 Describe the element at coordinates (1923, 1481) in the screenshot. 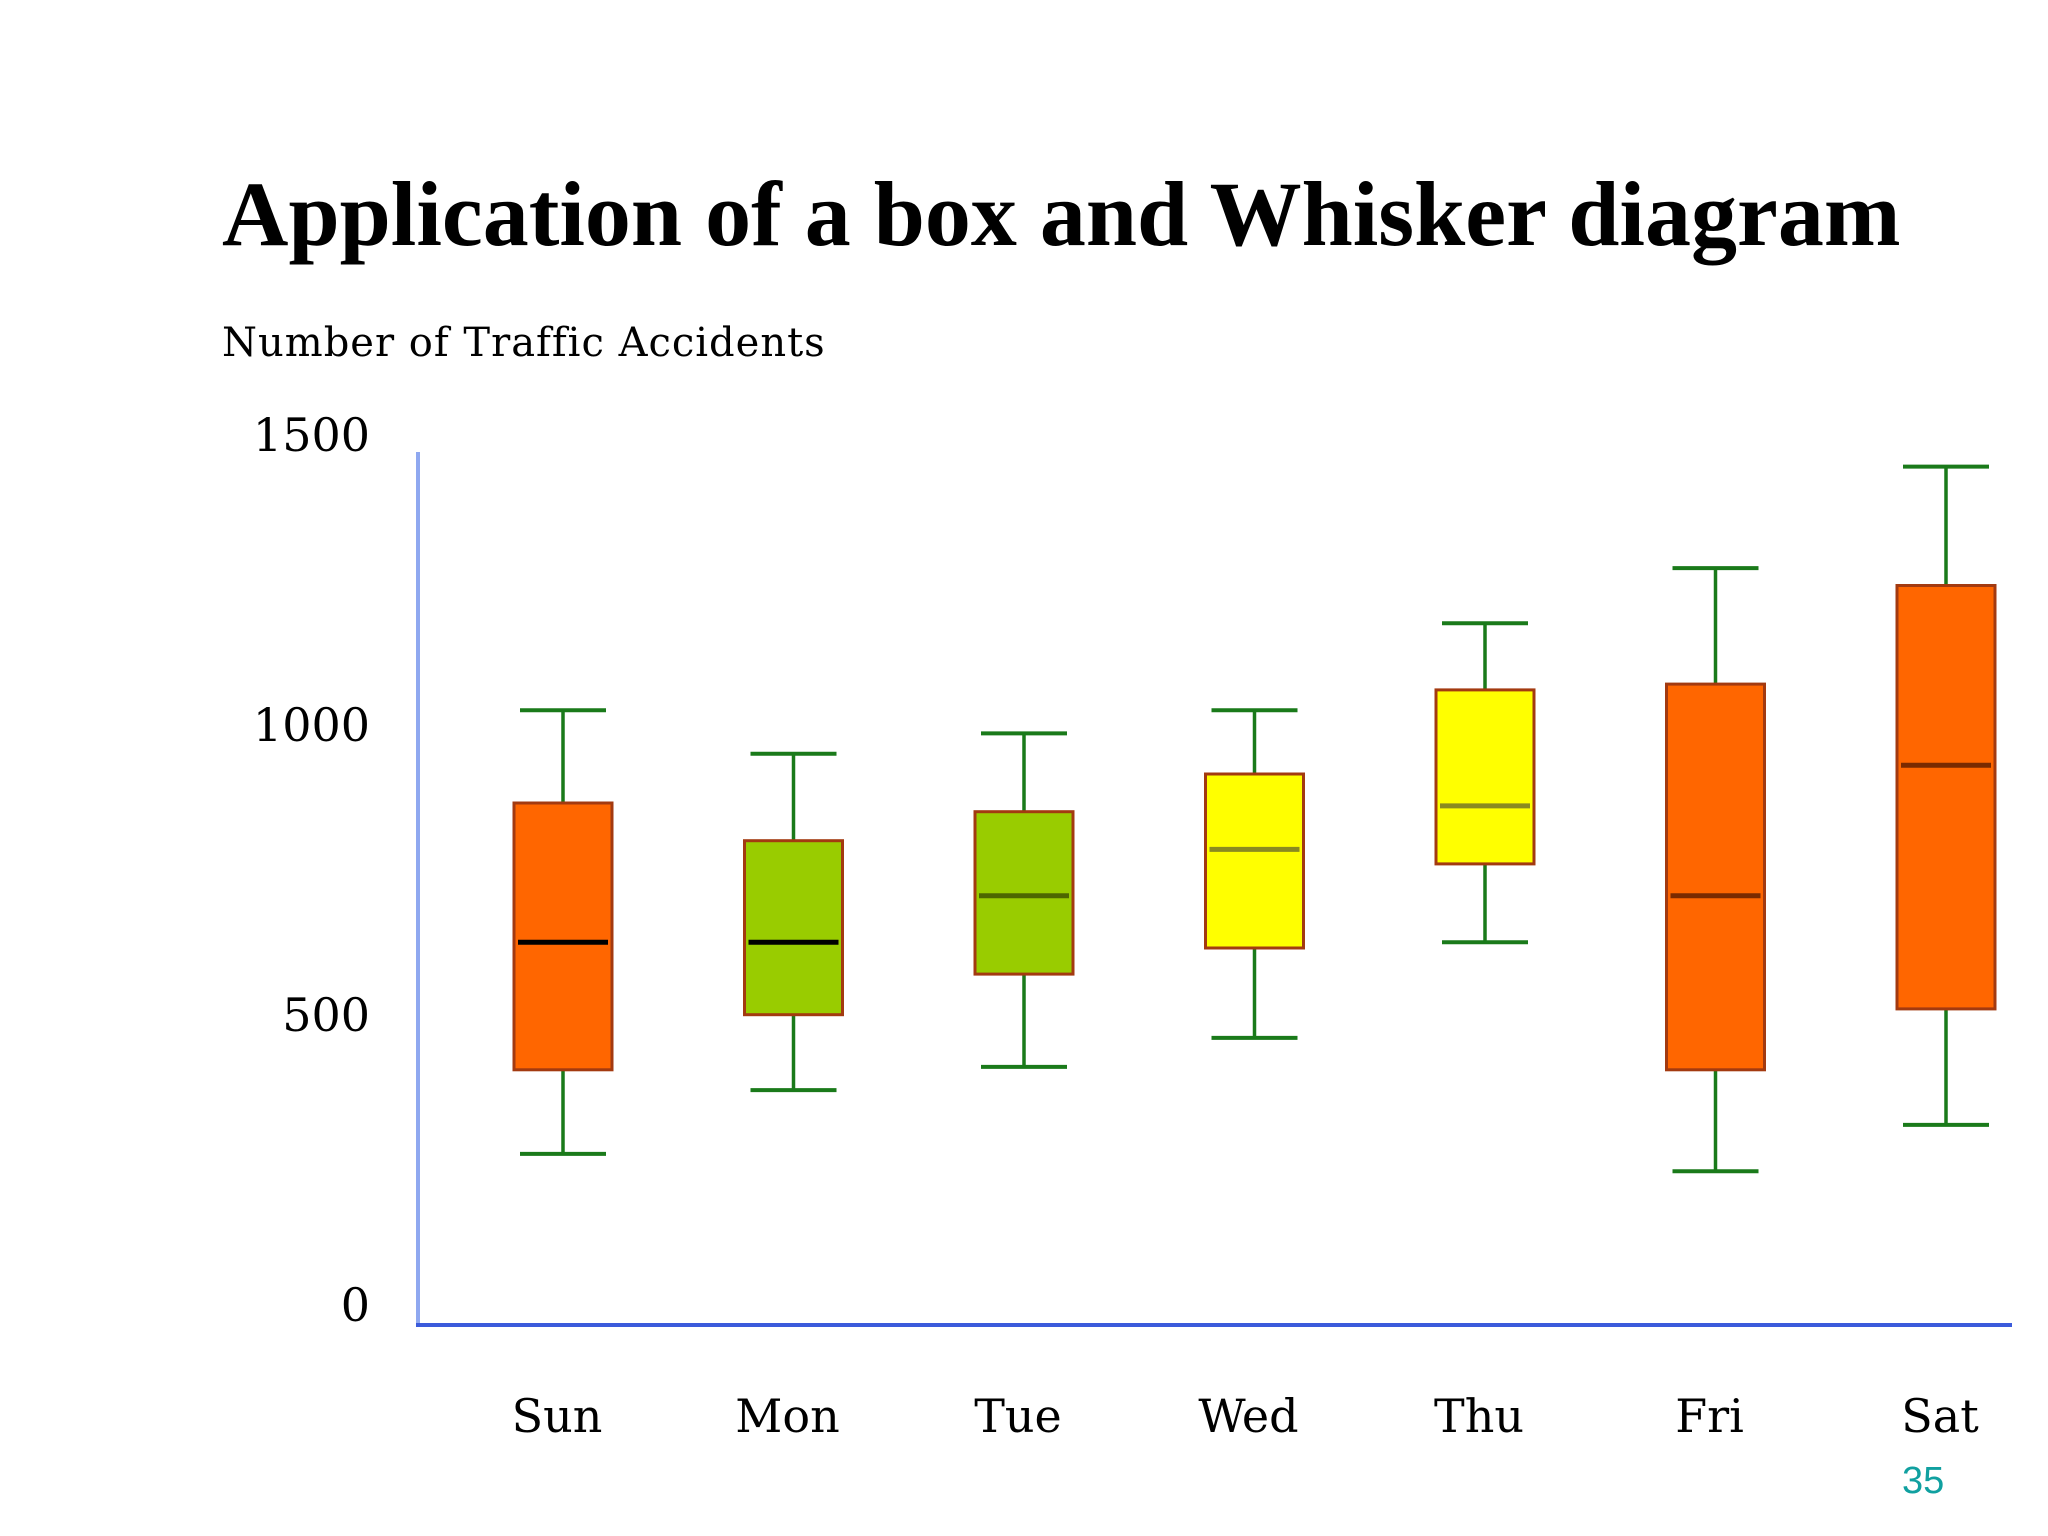

I see `page-number: 35` at that location.